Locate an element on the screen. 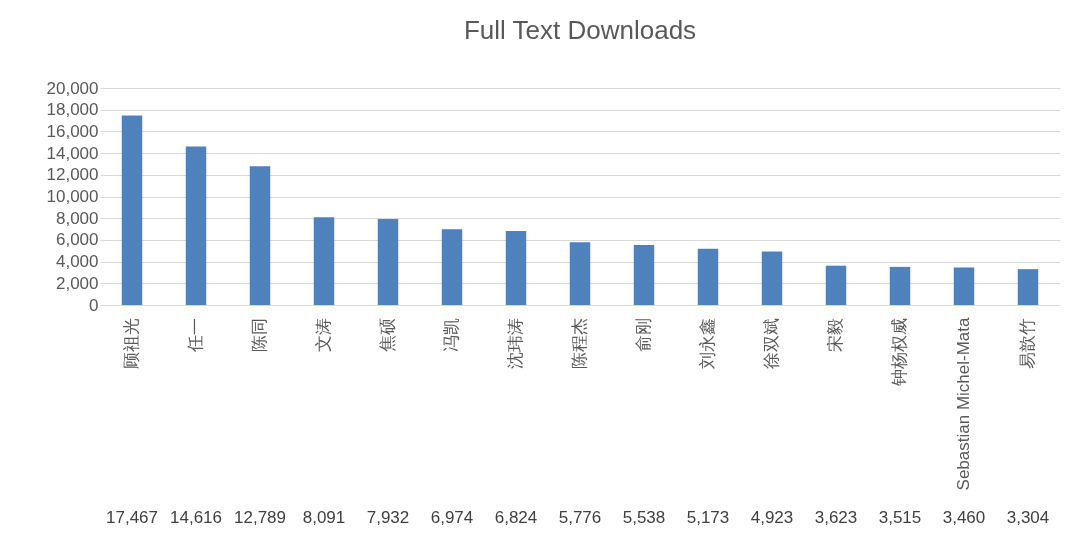 Image resolution: width=1080 pixels, height=544 pixels. data-label: 3,515 is located at coordinates (900, 517).